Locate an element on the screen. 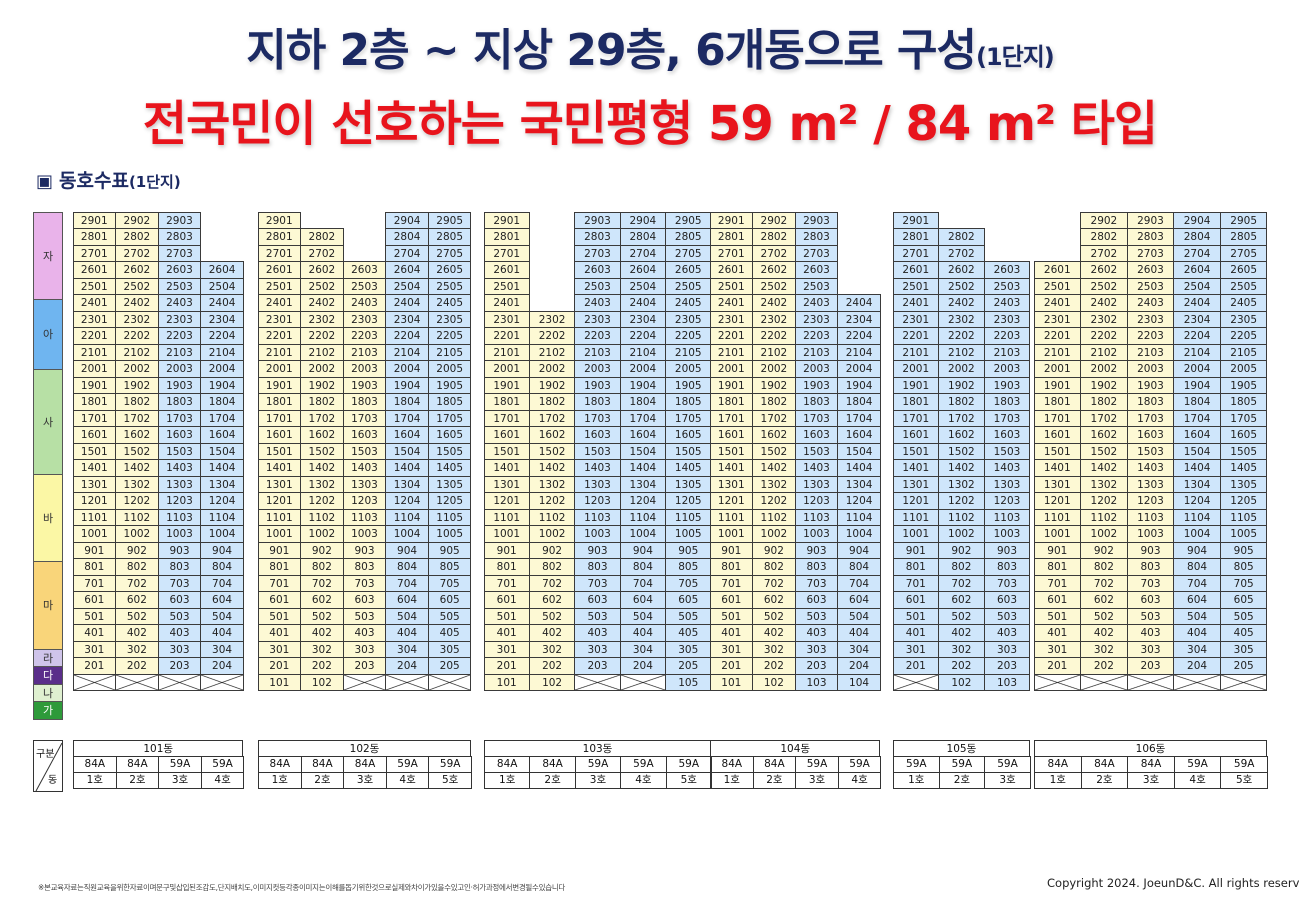  unit-cell: 1801 is located at coordinates (1057, 402).